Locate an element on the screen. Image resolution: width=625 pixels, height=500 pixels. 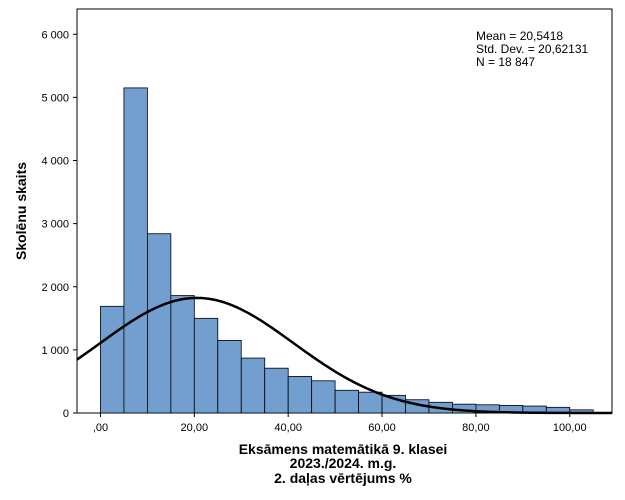
y-tick-label: 3 000 is located at coordinates (55, 225).